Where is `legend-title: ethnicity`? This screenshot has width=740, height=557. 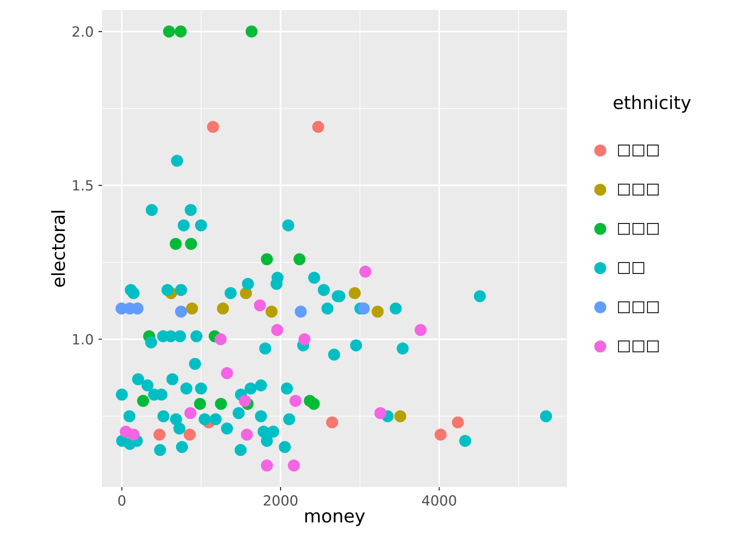 legend-title: ethnicity is located at coordinates (652, 104).